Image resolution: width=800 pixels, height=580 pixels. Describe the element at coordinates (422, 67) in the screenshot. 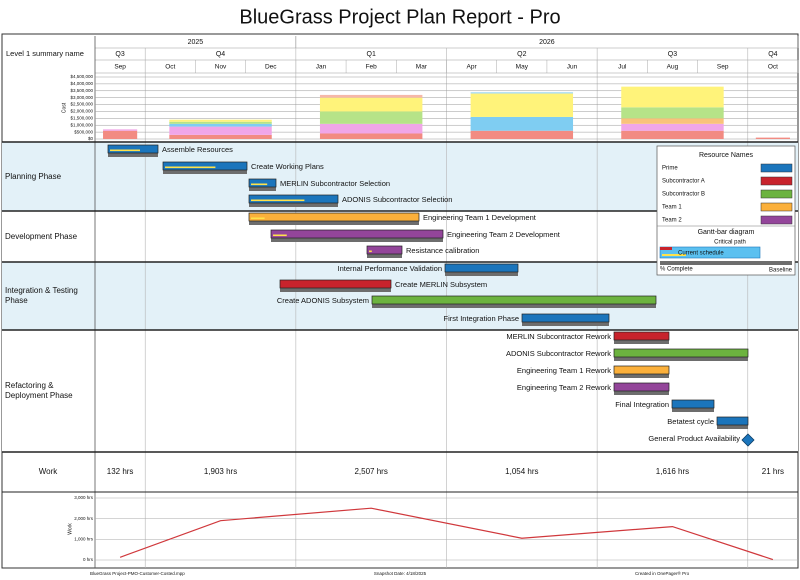

I see `month-label: Mar` at that location.